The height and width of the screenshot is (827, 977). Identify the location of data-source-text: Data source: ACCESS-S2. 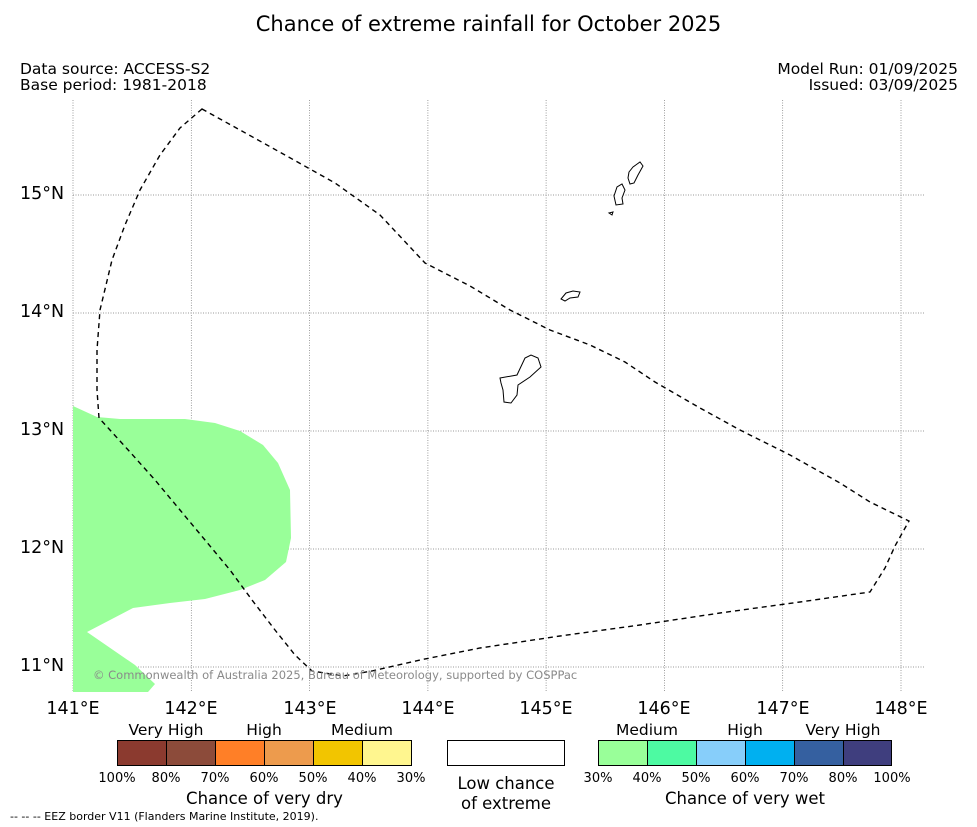
(115, 69).